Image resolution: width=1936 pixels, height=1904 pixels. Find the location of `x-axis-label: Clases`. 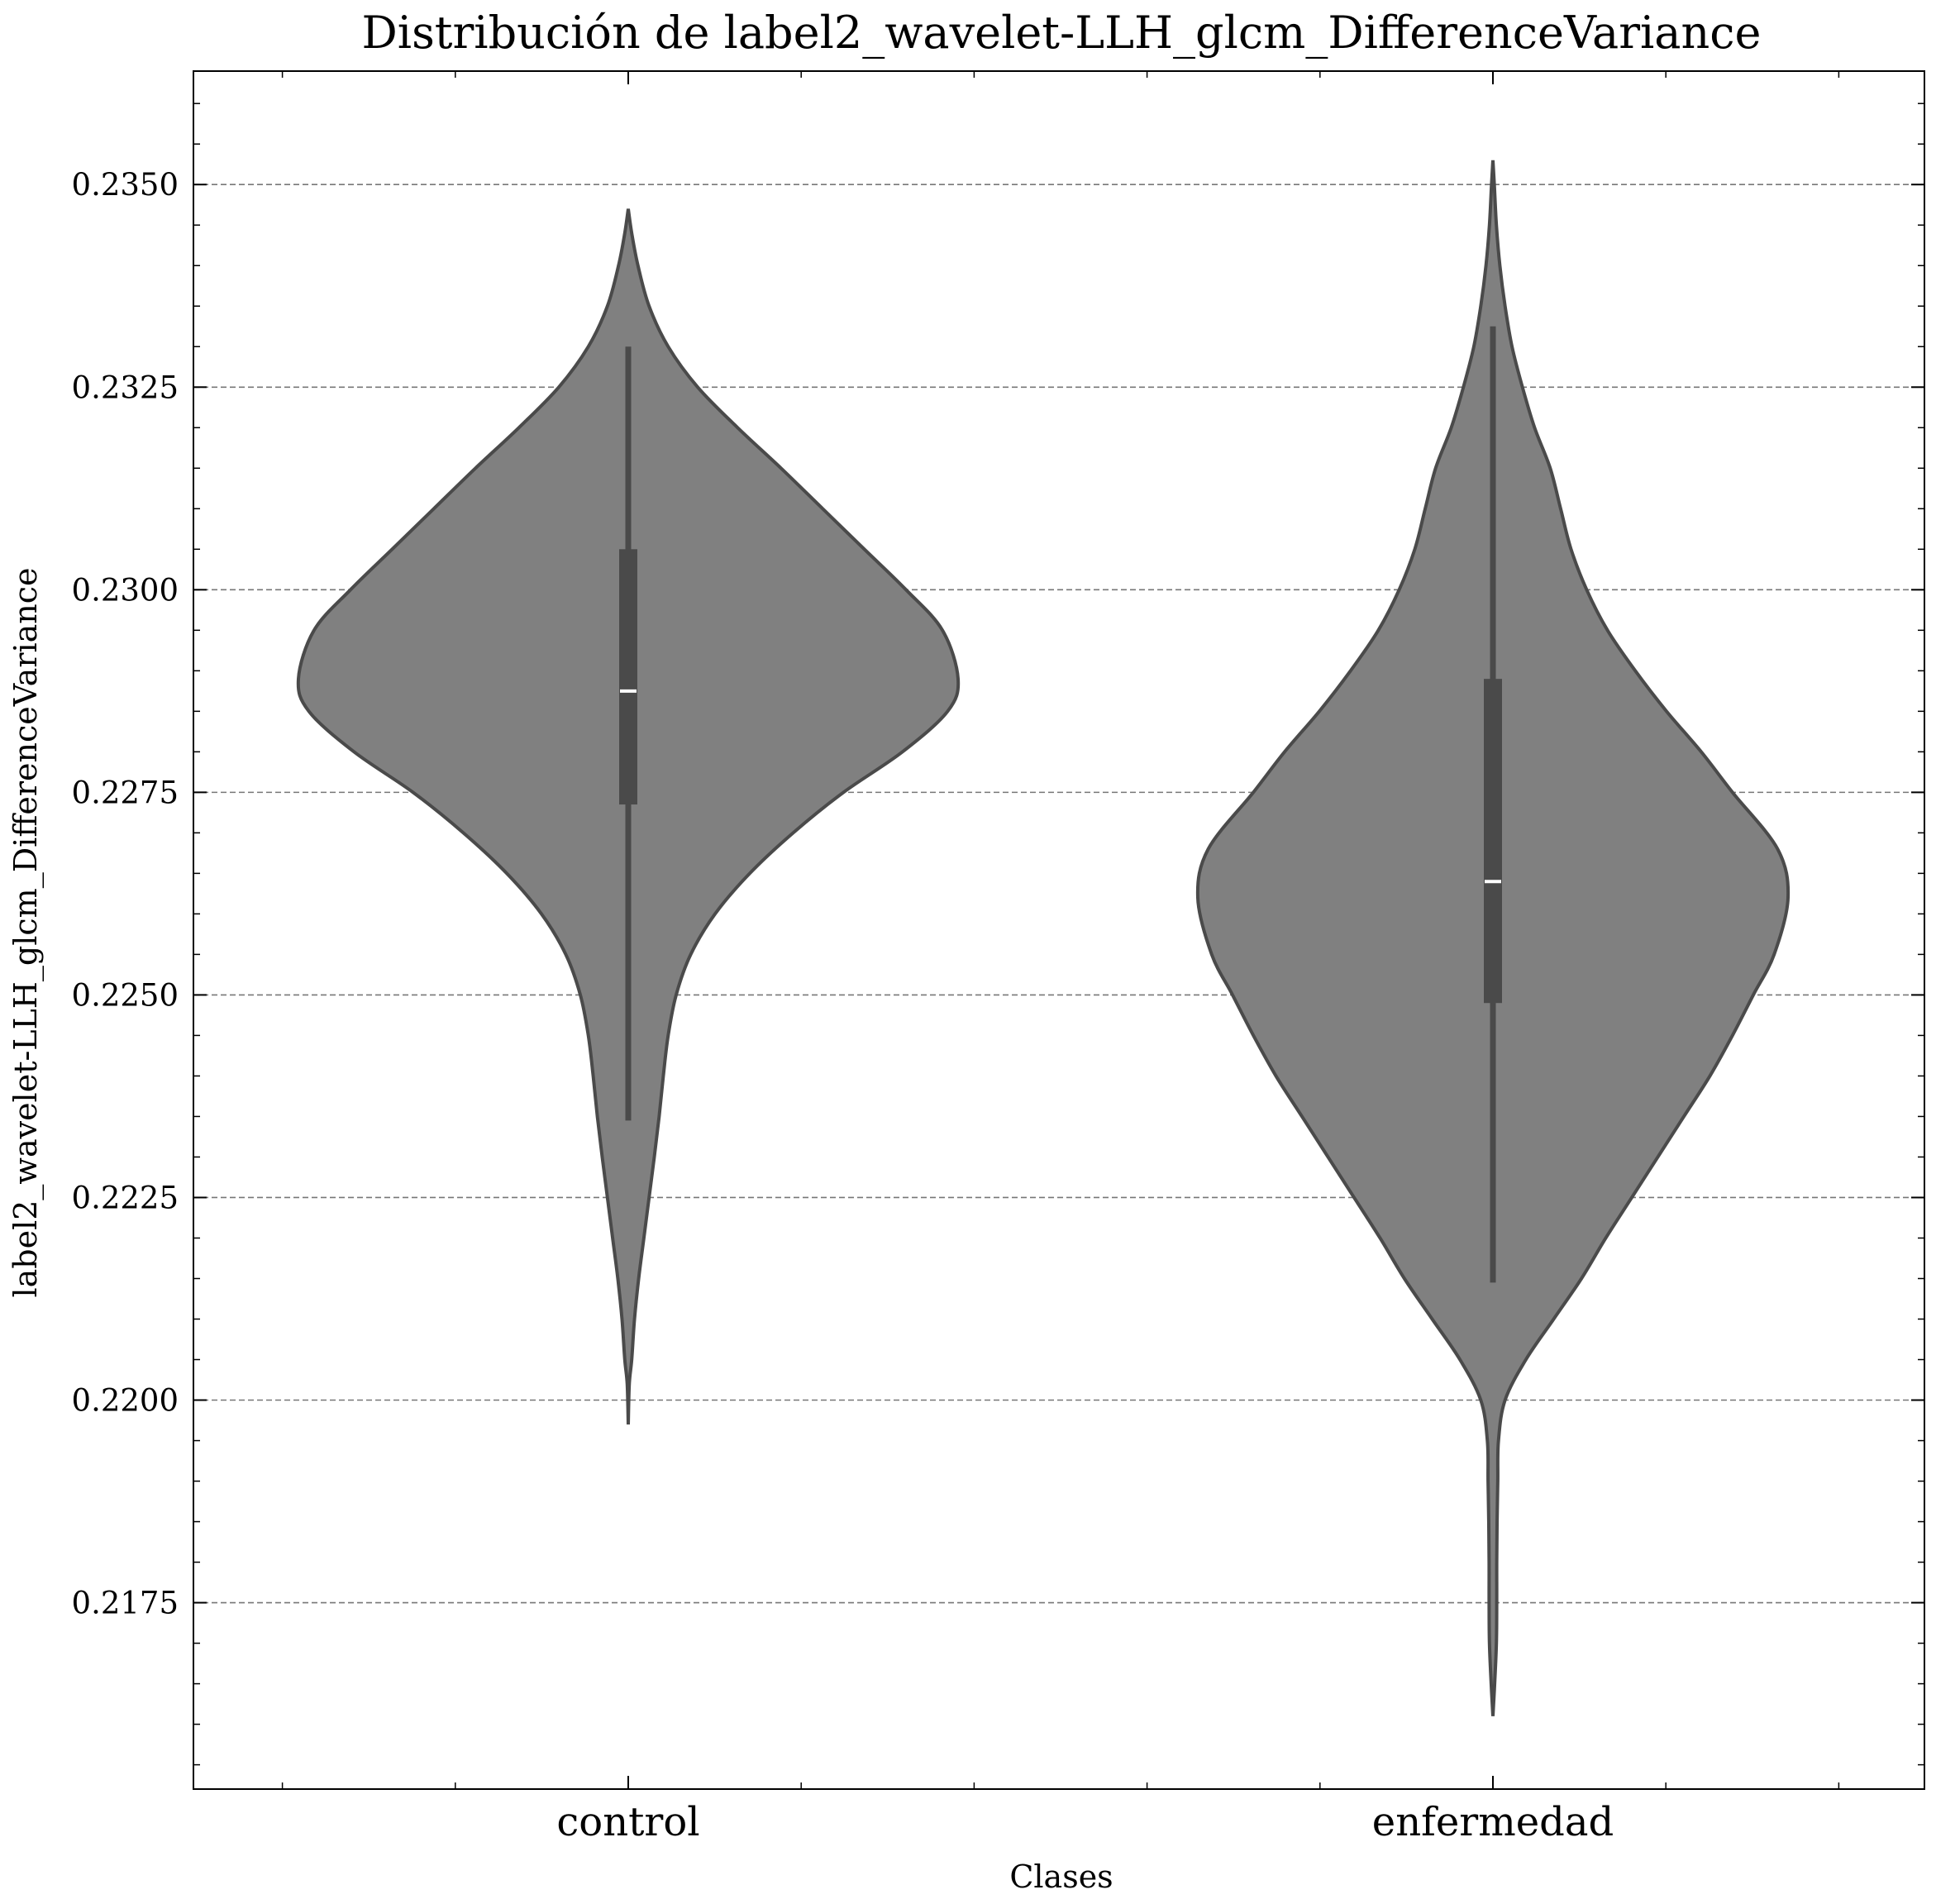

x-axis-label: Clases is located at coordinates (1061, 1877).